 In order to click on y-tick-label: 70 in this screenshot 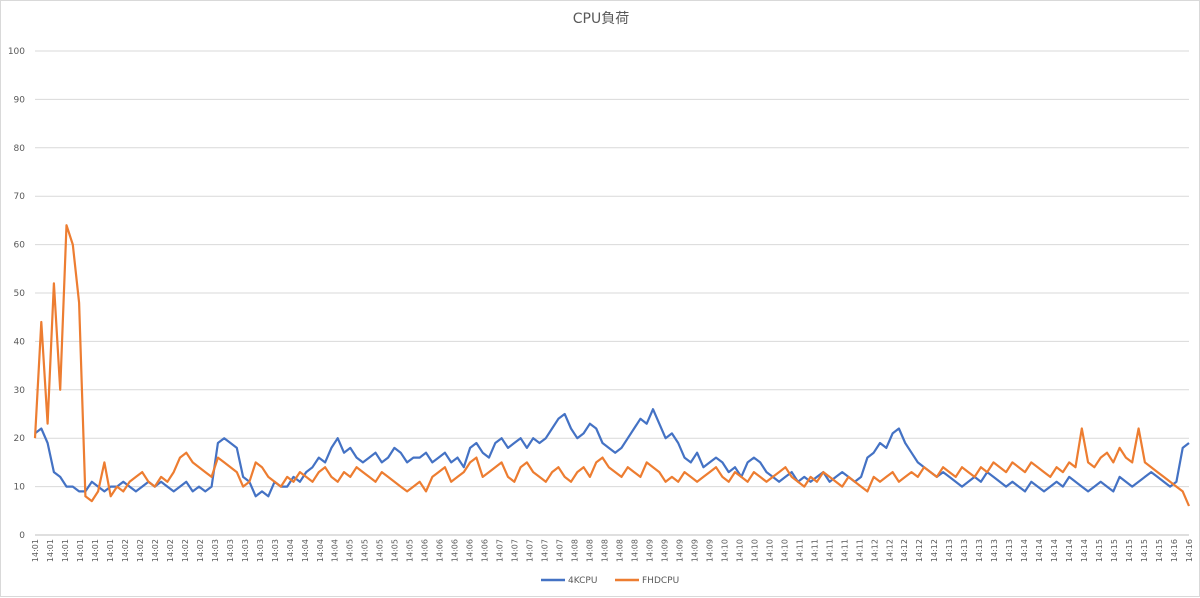, I will do `click(20, 197)`.